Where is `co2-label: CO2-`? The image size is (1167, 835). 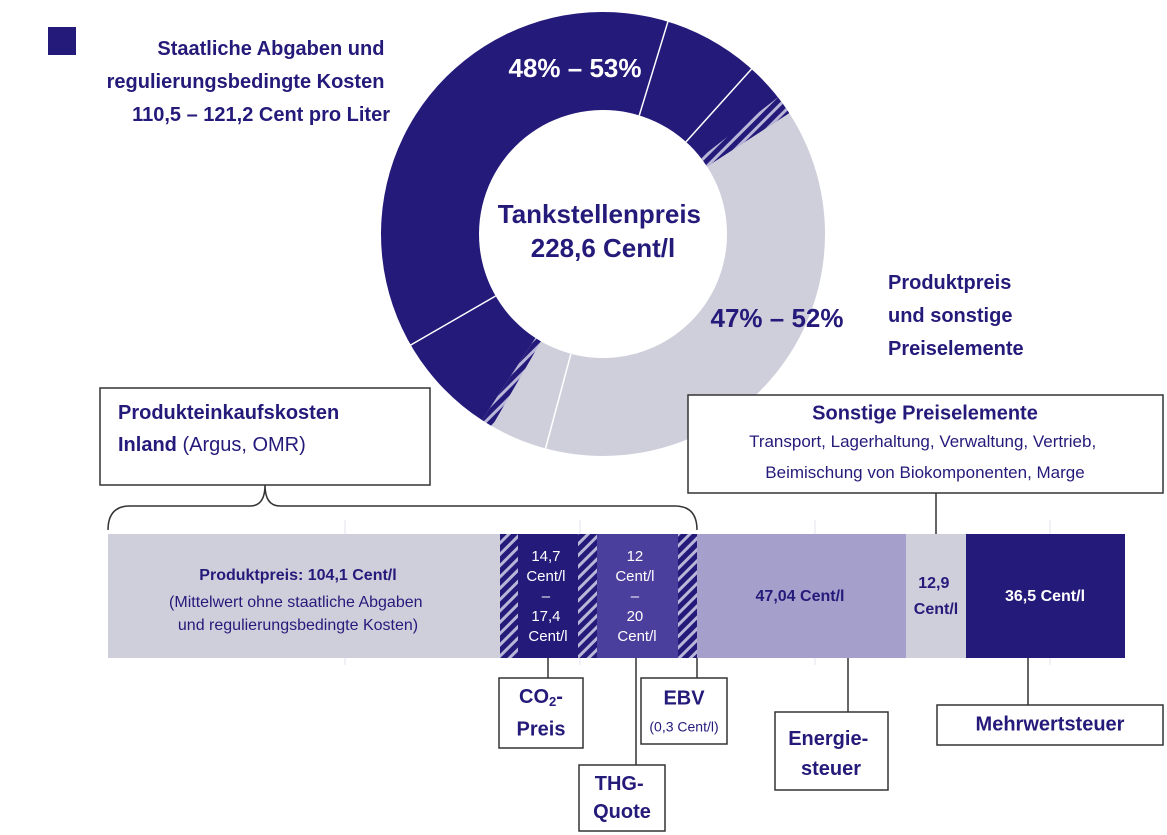 co2-label: CO2- is located at coordinates (541, 697).